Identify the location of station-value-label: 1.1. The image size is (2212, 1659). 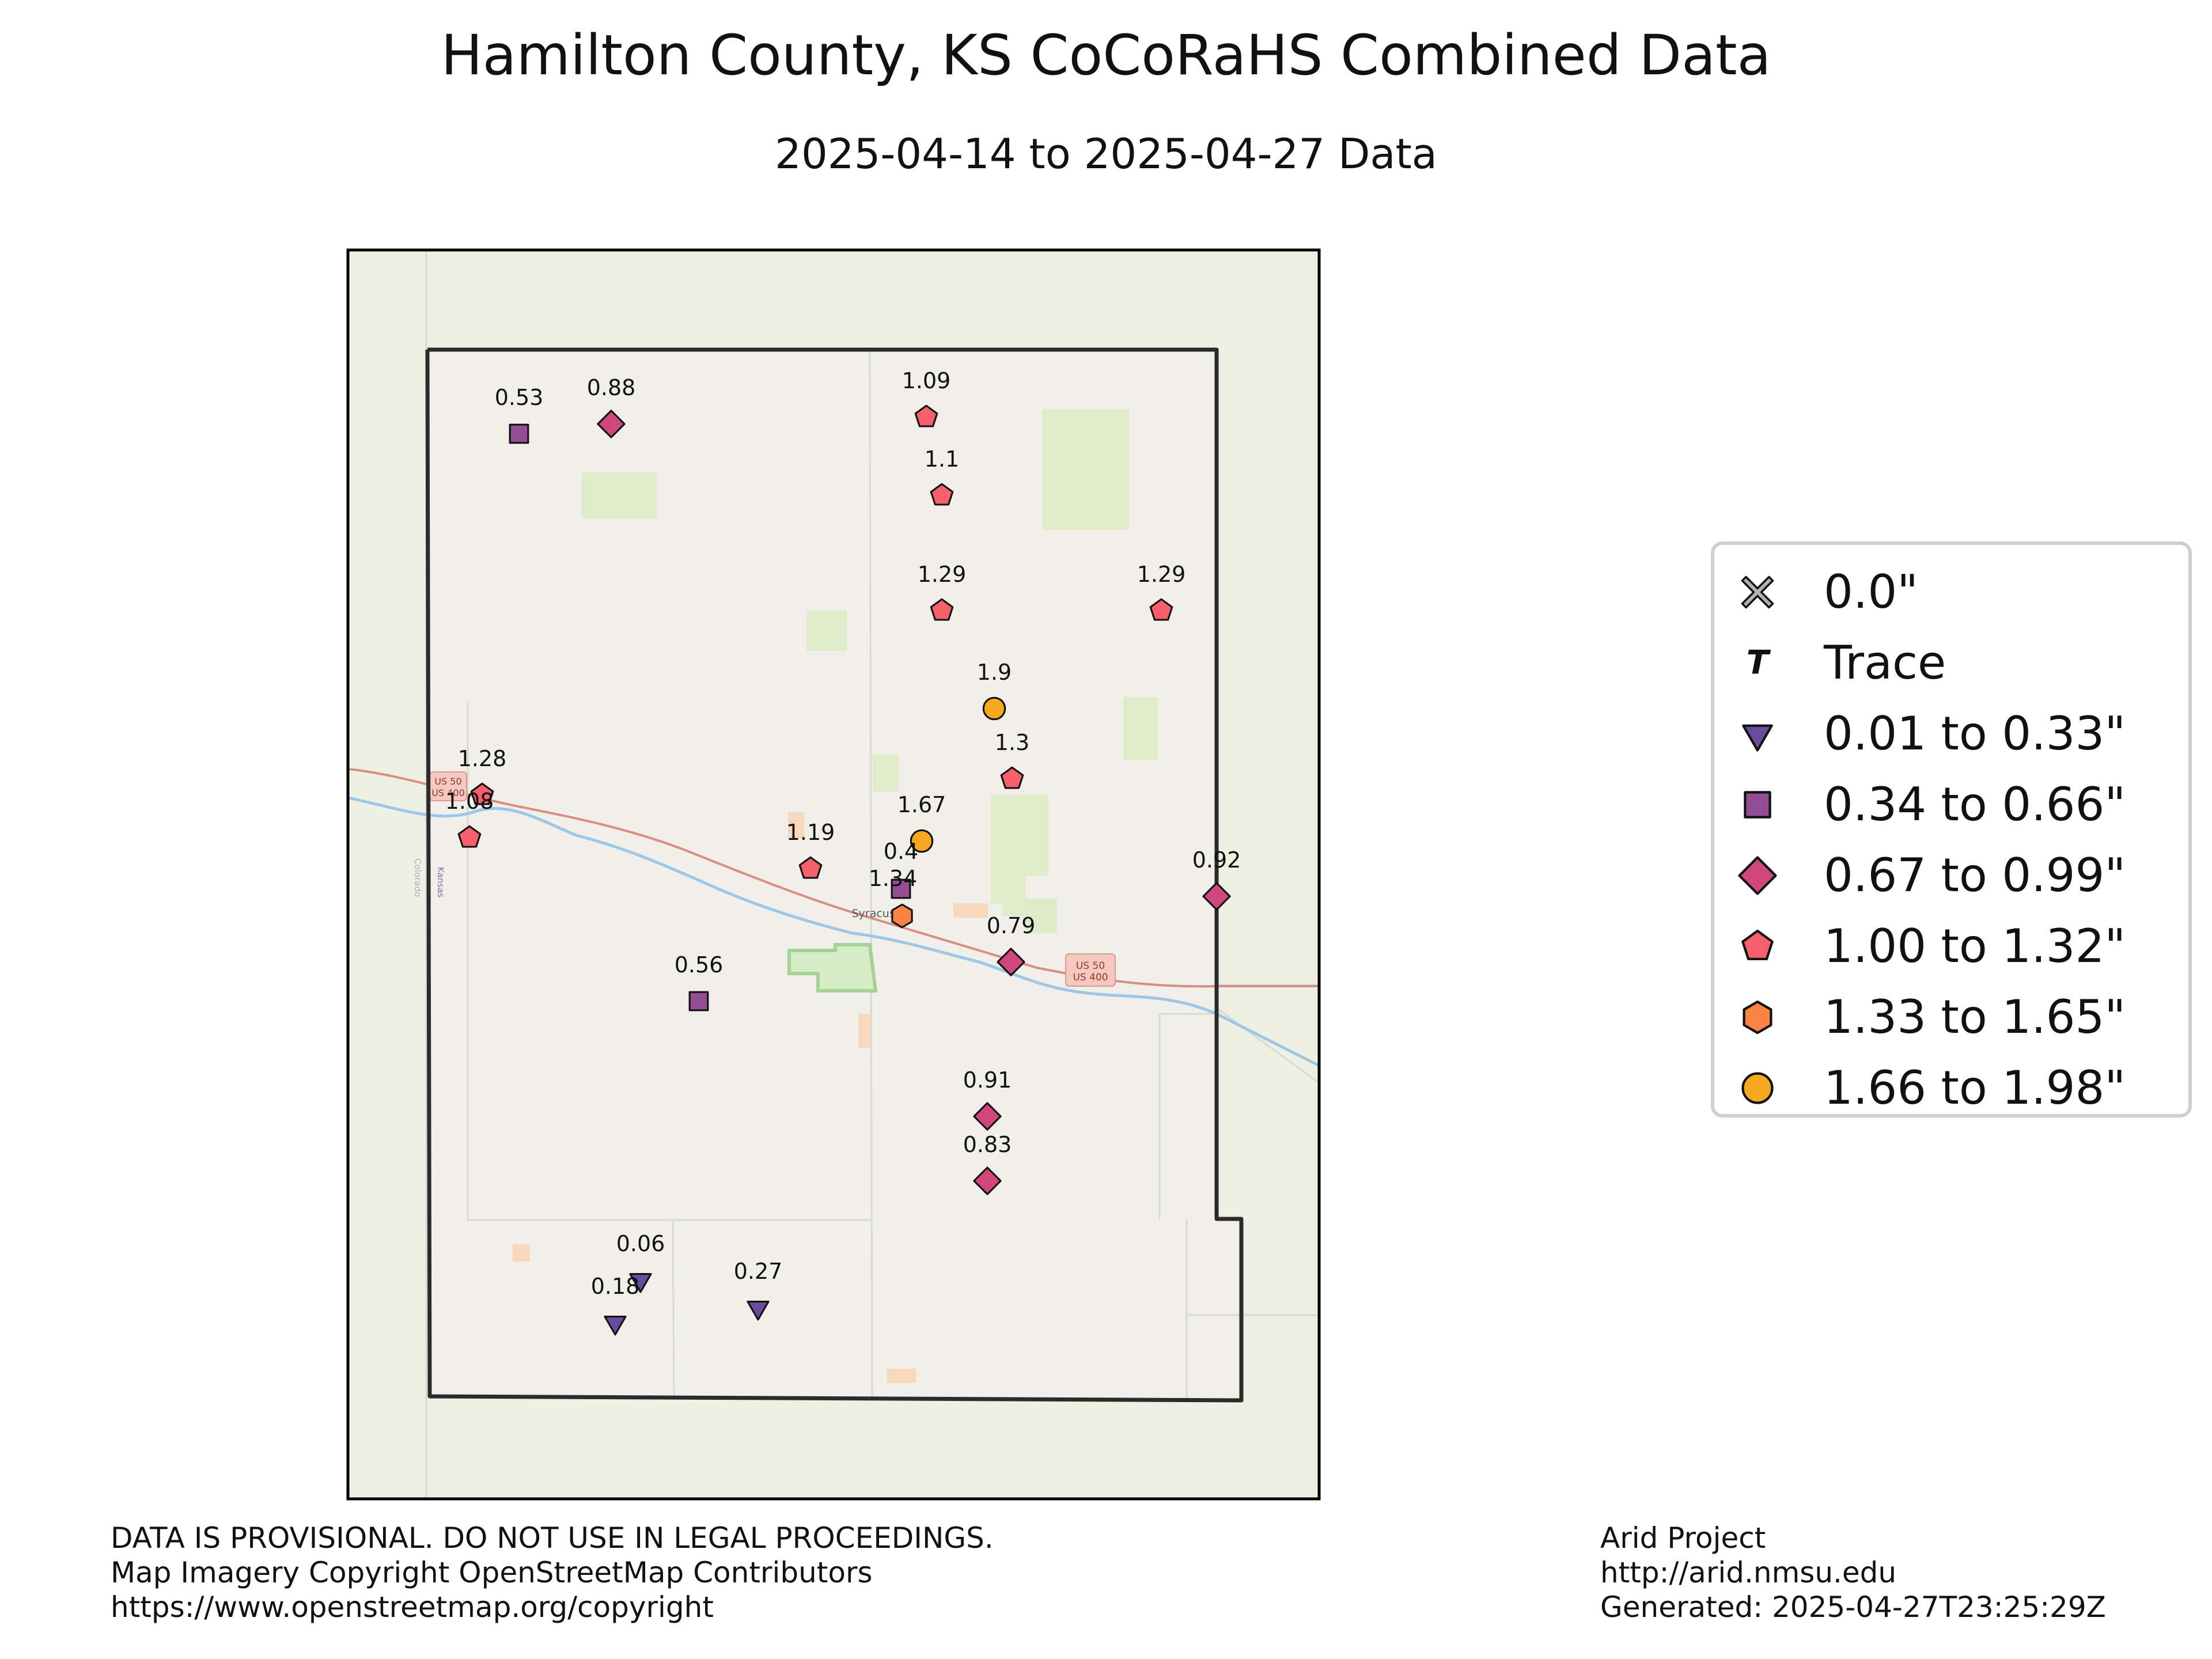
(942, 459).